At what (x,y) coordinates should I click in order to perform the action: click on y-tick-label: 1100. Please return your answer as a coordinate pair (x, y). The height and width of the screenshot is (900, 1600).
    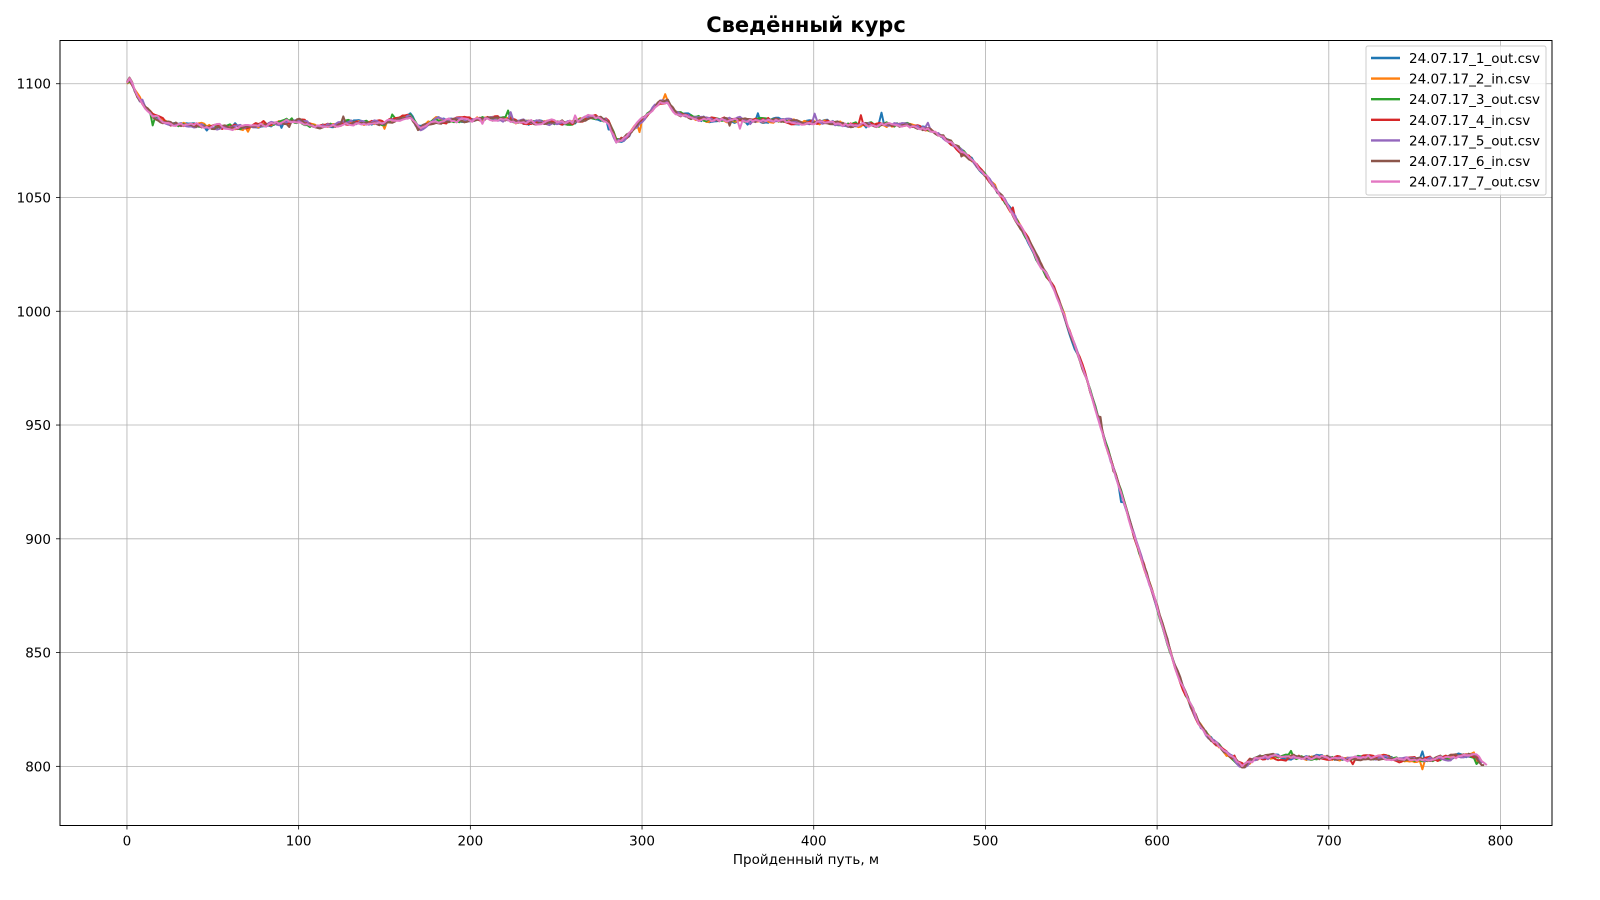
    Looking at the image, I should click on (34, 85).